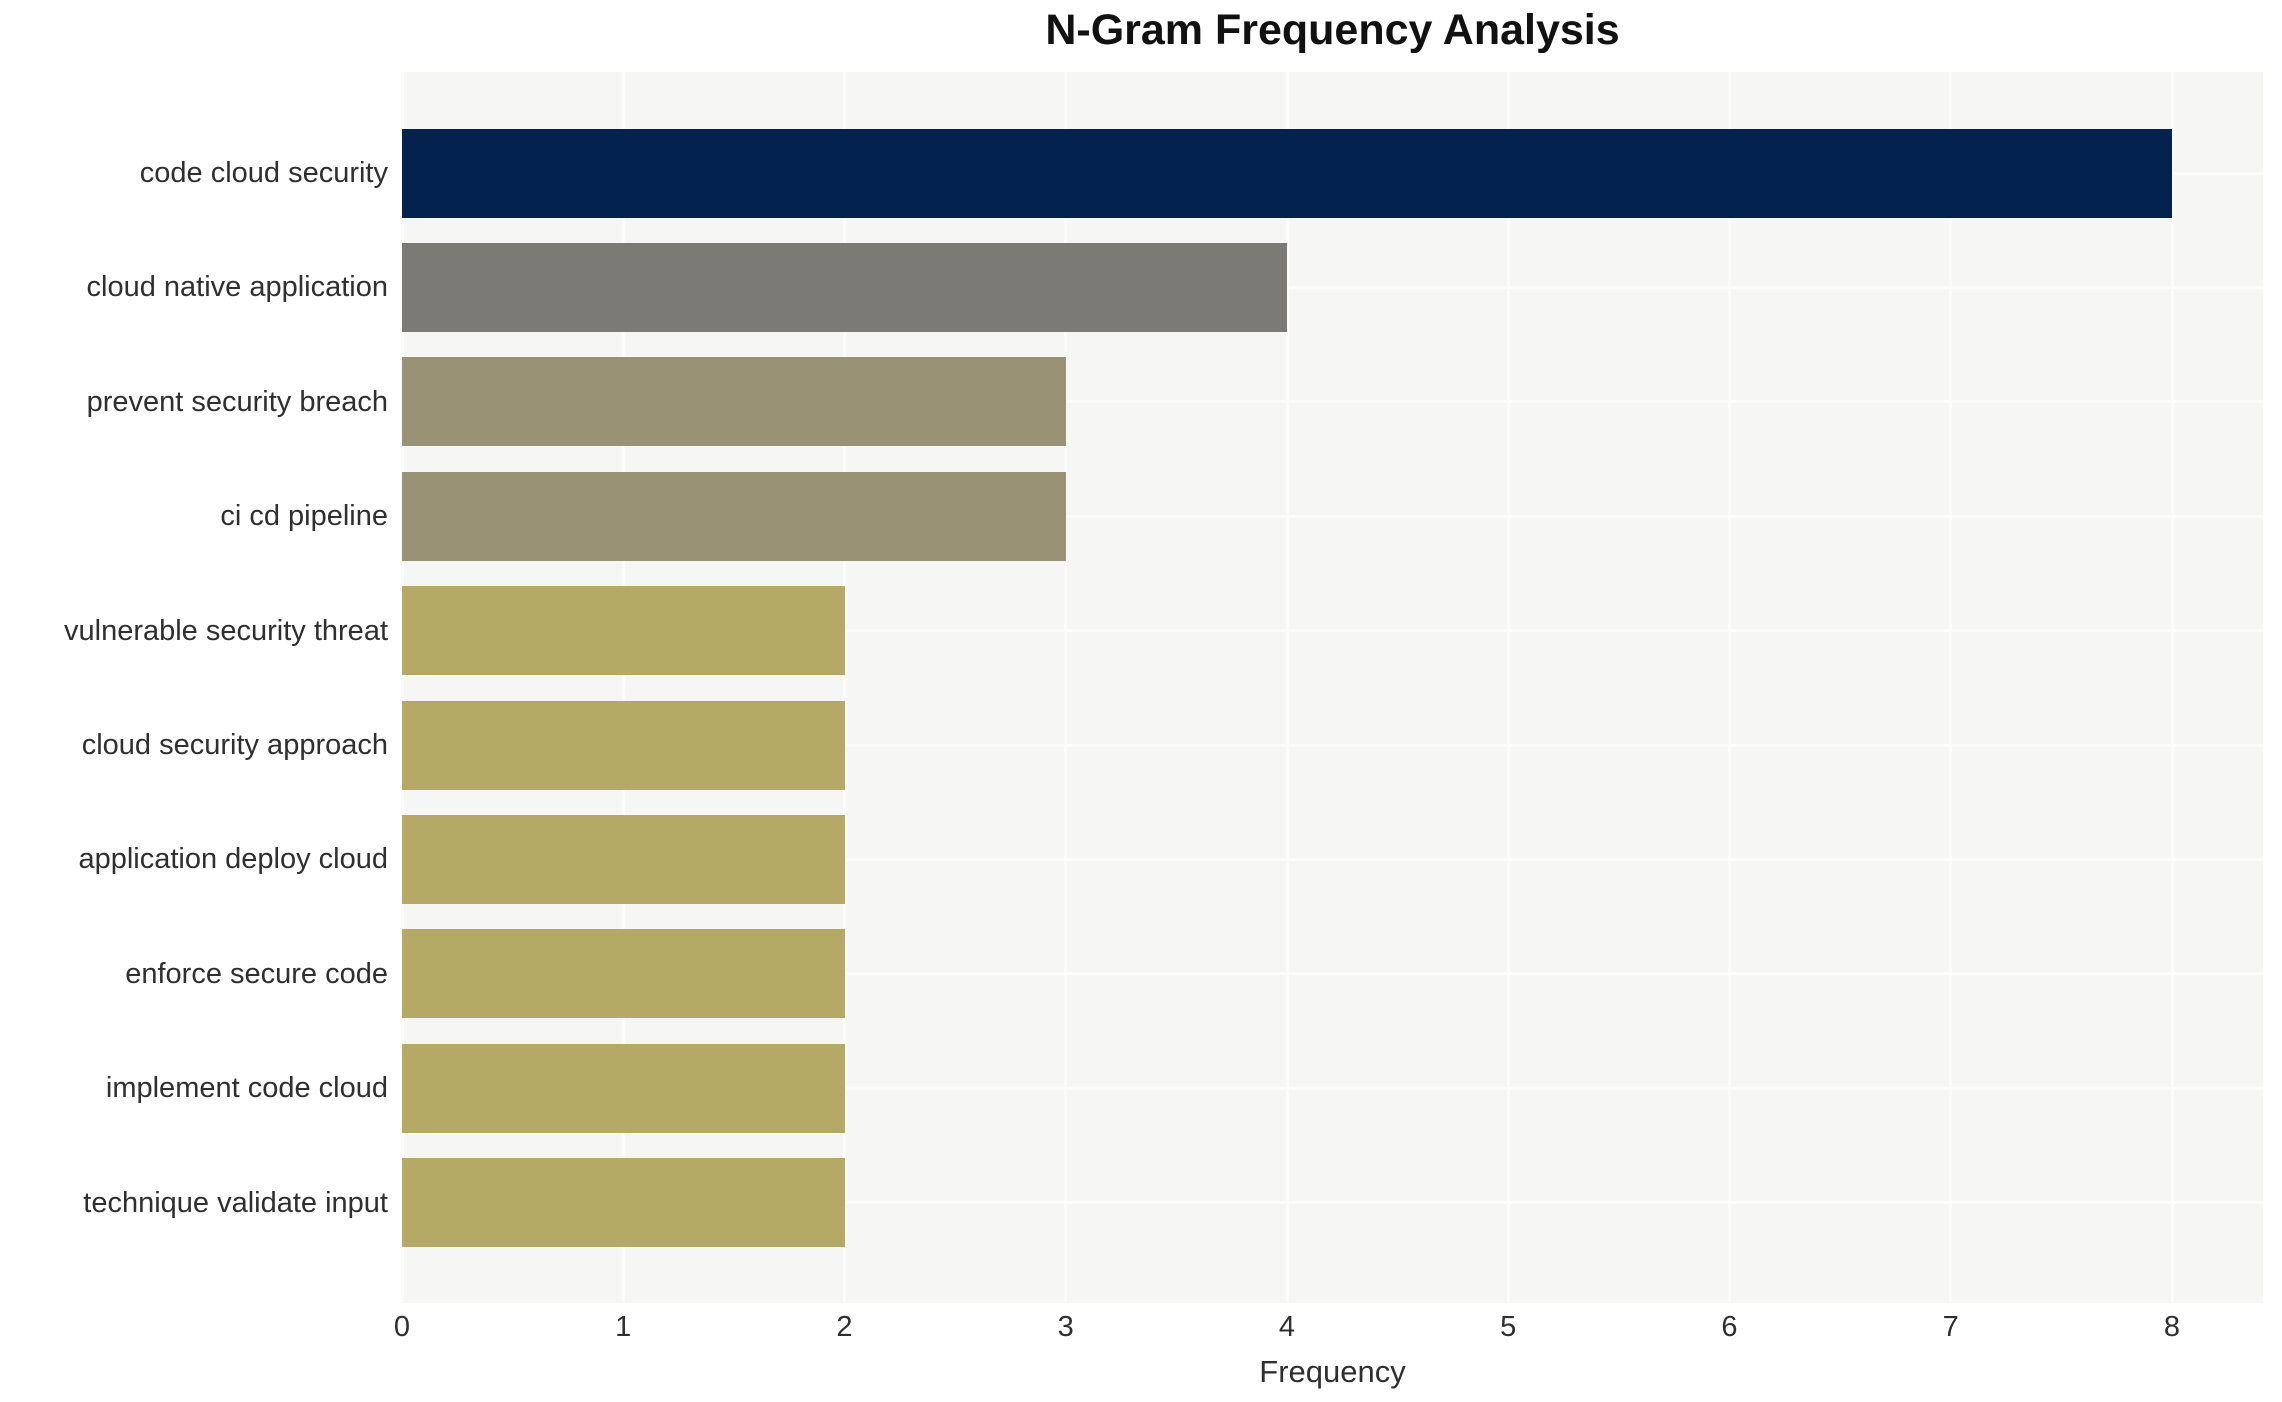 Image resolution: width=2282 pixels, height=1402 pixels. I want to click on category-label: enforce secure code, so click(256, 973).